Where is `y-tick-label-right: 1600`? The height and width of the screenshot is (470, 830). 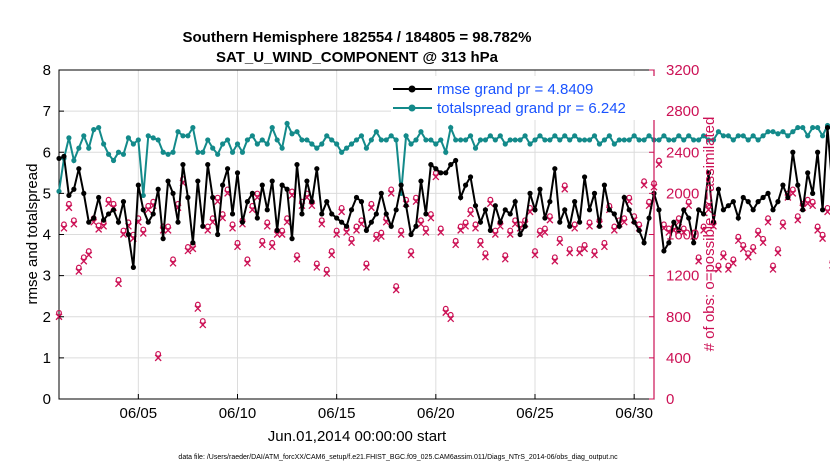
y-tick-label-right: 1600 is located at coordinates (682, 235).